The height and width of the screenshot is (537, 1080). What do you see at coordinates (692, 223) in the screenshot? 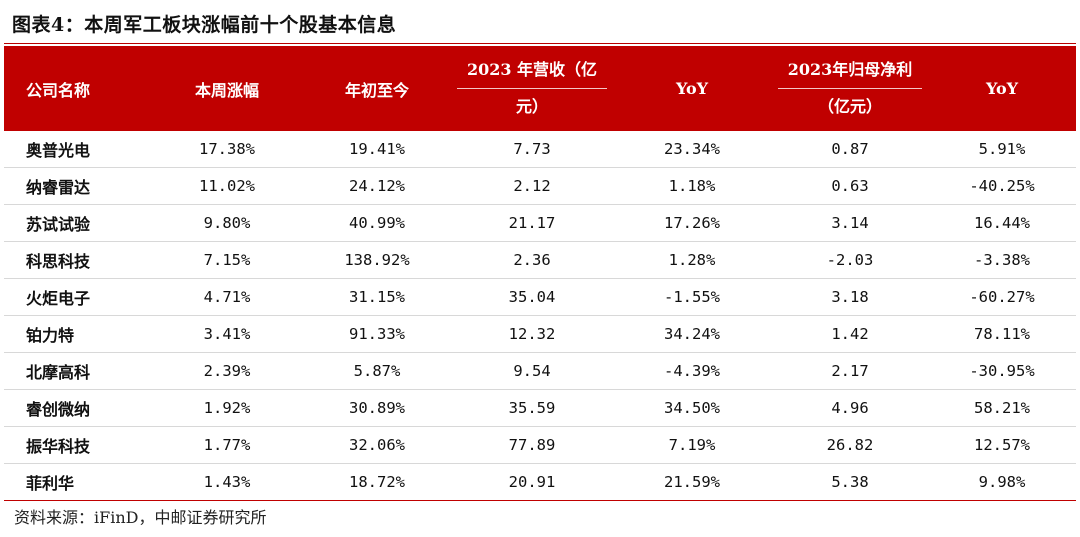
I see `cell-revenue-yoy: 17.26%` at bounding box center [692, 223].